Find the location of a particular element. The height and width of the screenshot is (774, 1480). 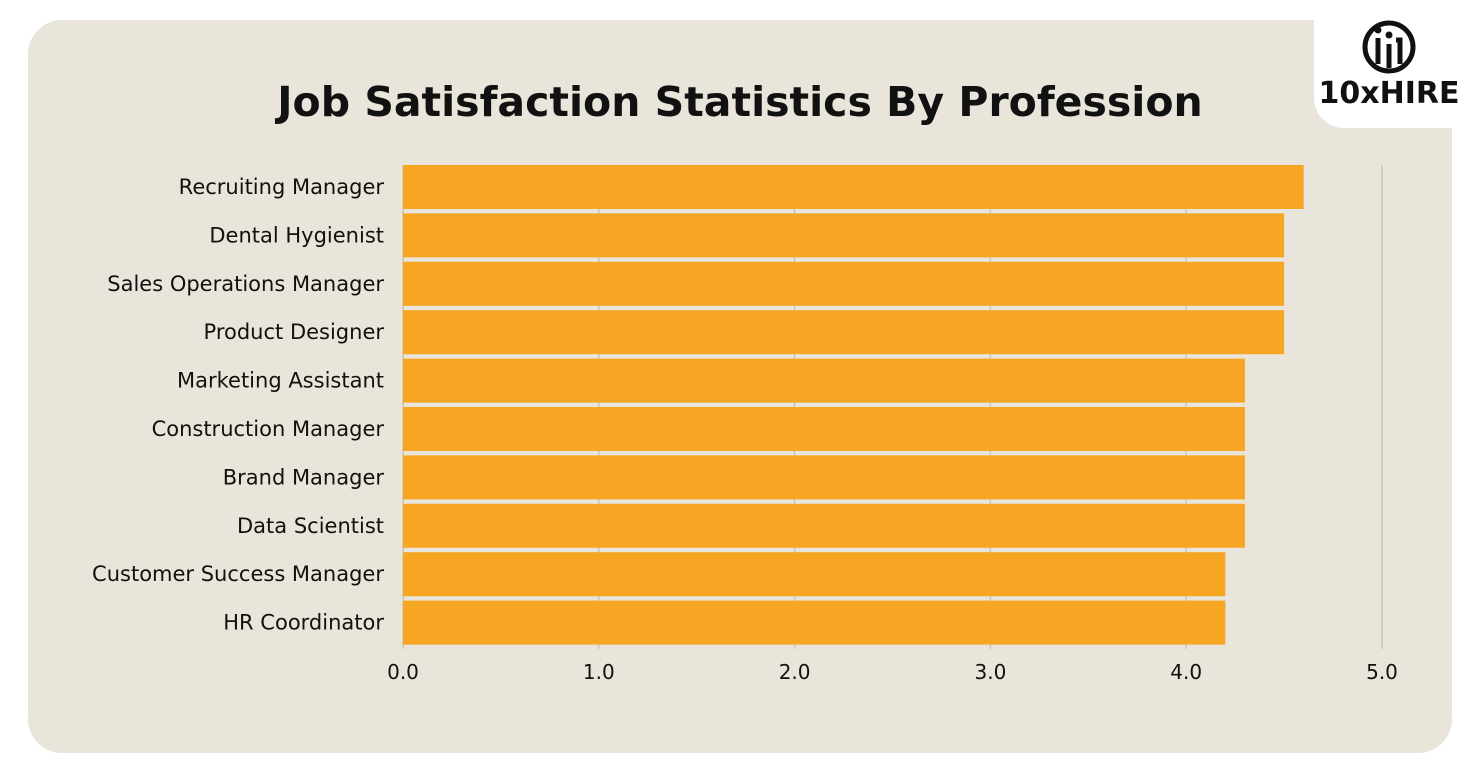

x-tick-label: 1.0 is located at coordinates (599, 672).